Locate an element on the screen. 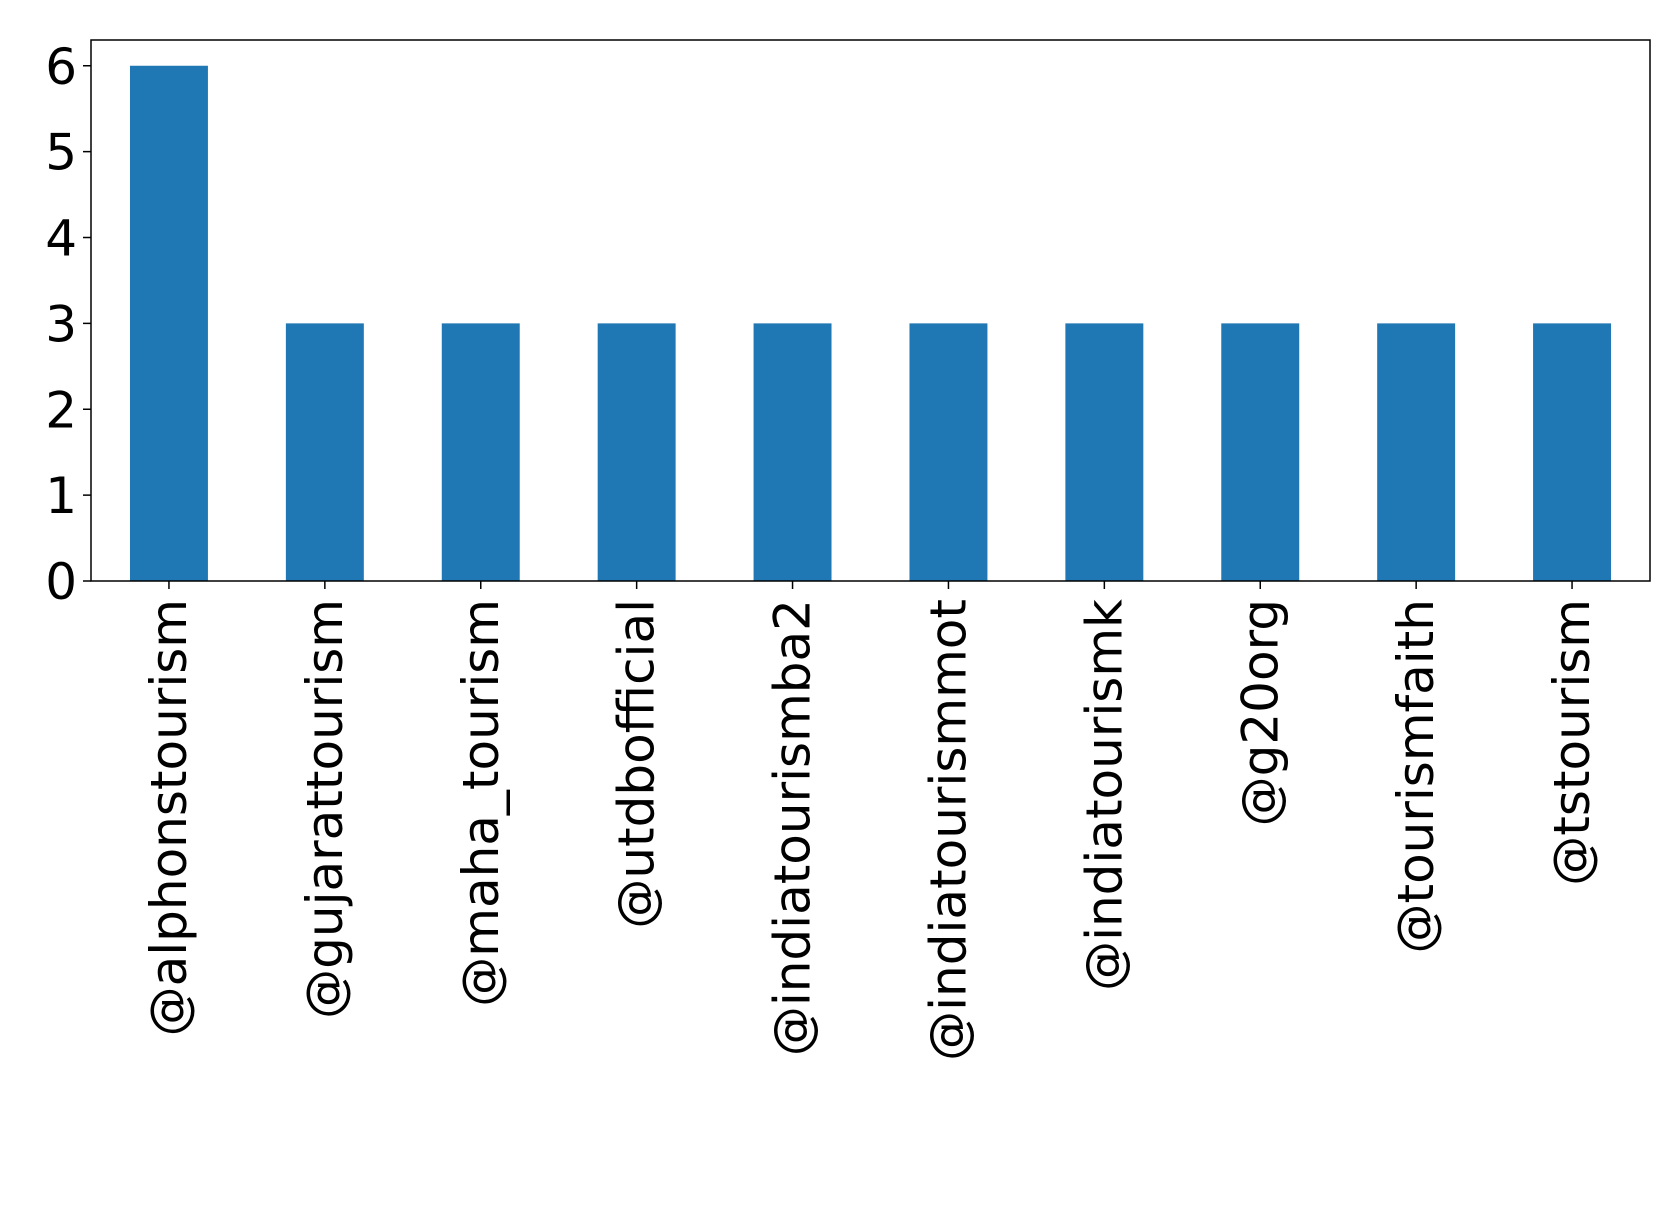 The height and width of the screenshot is (1210, 1679). y-tick-label: 6 is located at coordinates (61, 67).